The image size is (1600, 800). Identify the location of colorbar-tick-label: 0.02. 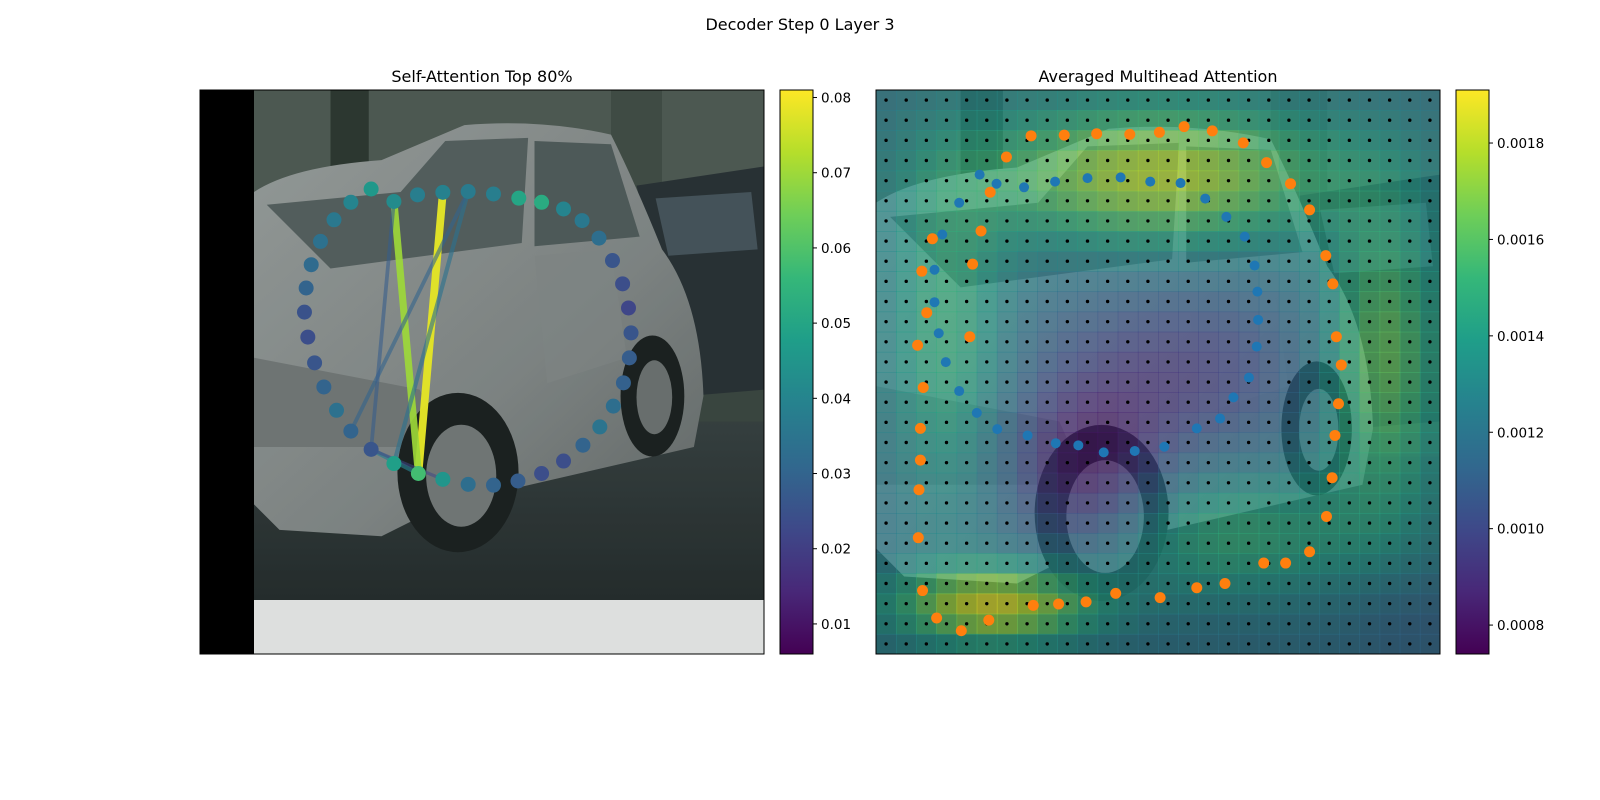
(836, 550).